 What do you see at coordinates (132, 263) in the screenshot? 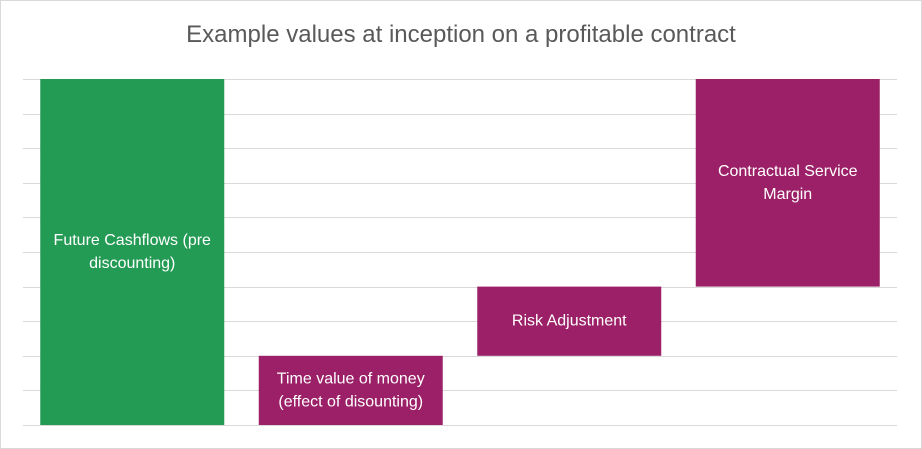
I see `bar-label: discounting)` at bounding box center [132, 263].